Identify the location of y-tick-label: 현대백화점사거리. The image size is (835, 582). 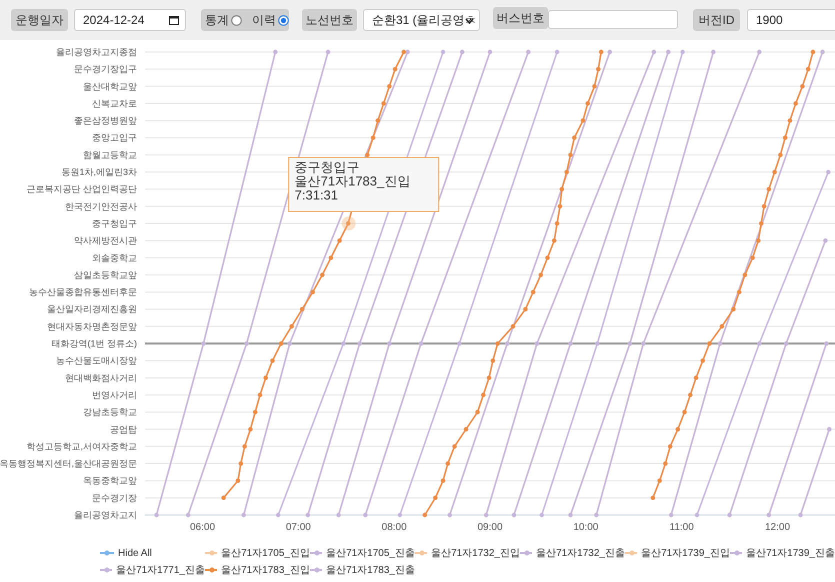
(101, 377).